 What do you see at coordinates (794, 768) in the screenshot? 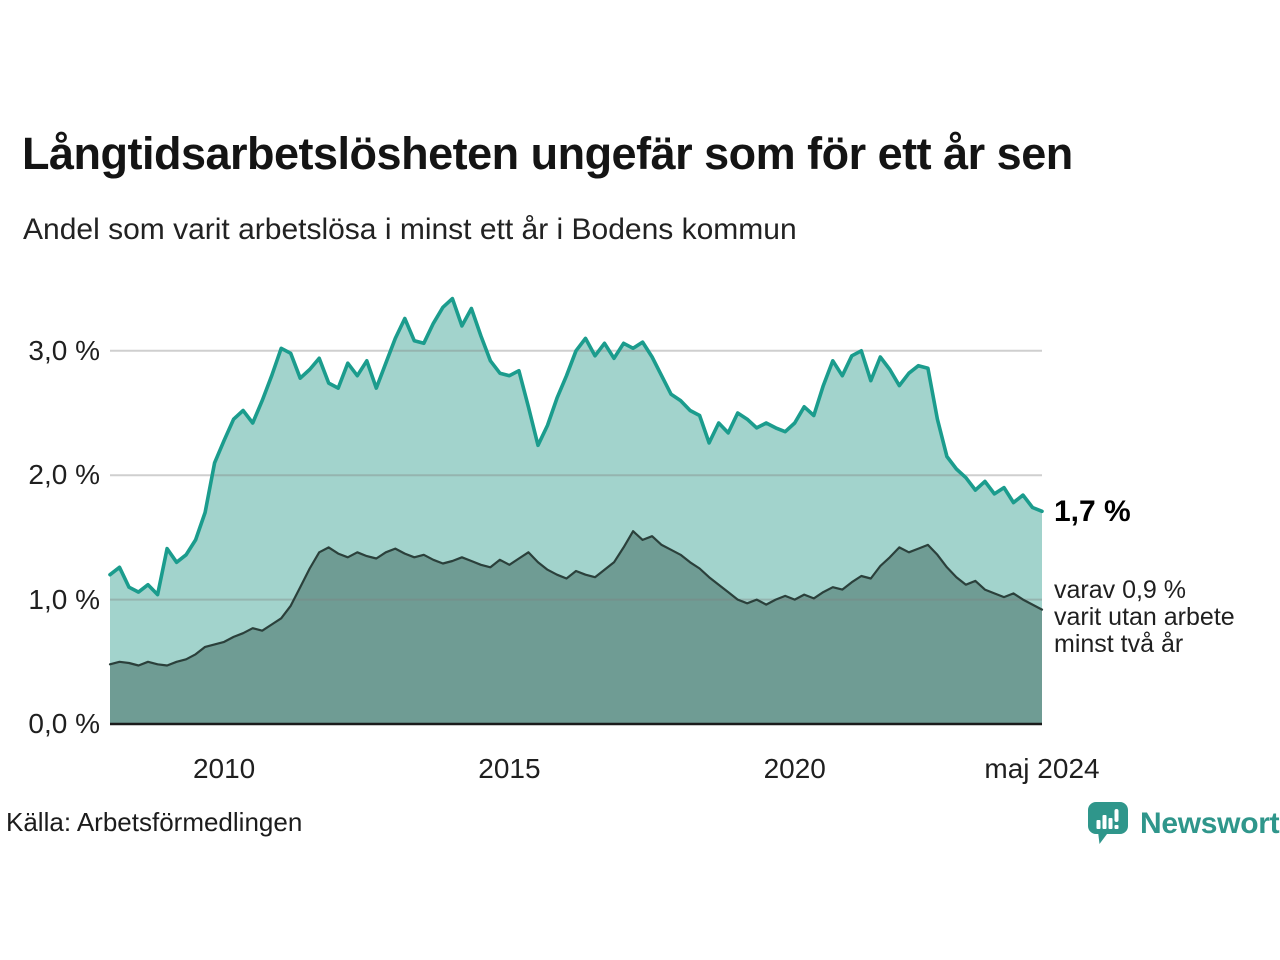
I see `x-axis-tick-label: 2020` at bounding box center [794, 768].